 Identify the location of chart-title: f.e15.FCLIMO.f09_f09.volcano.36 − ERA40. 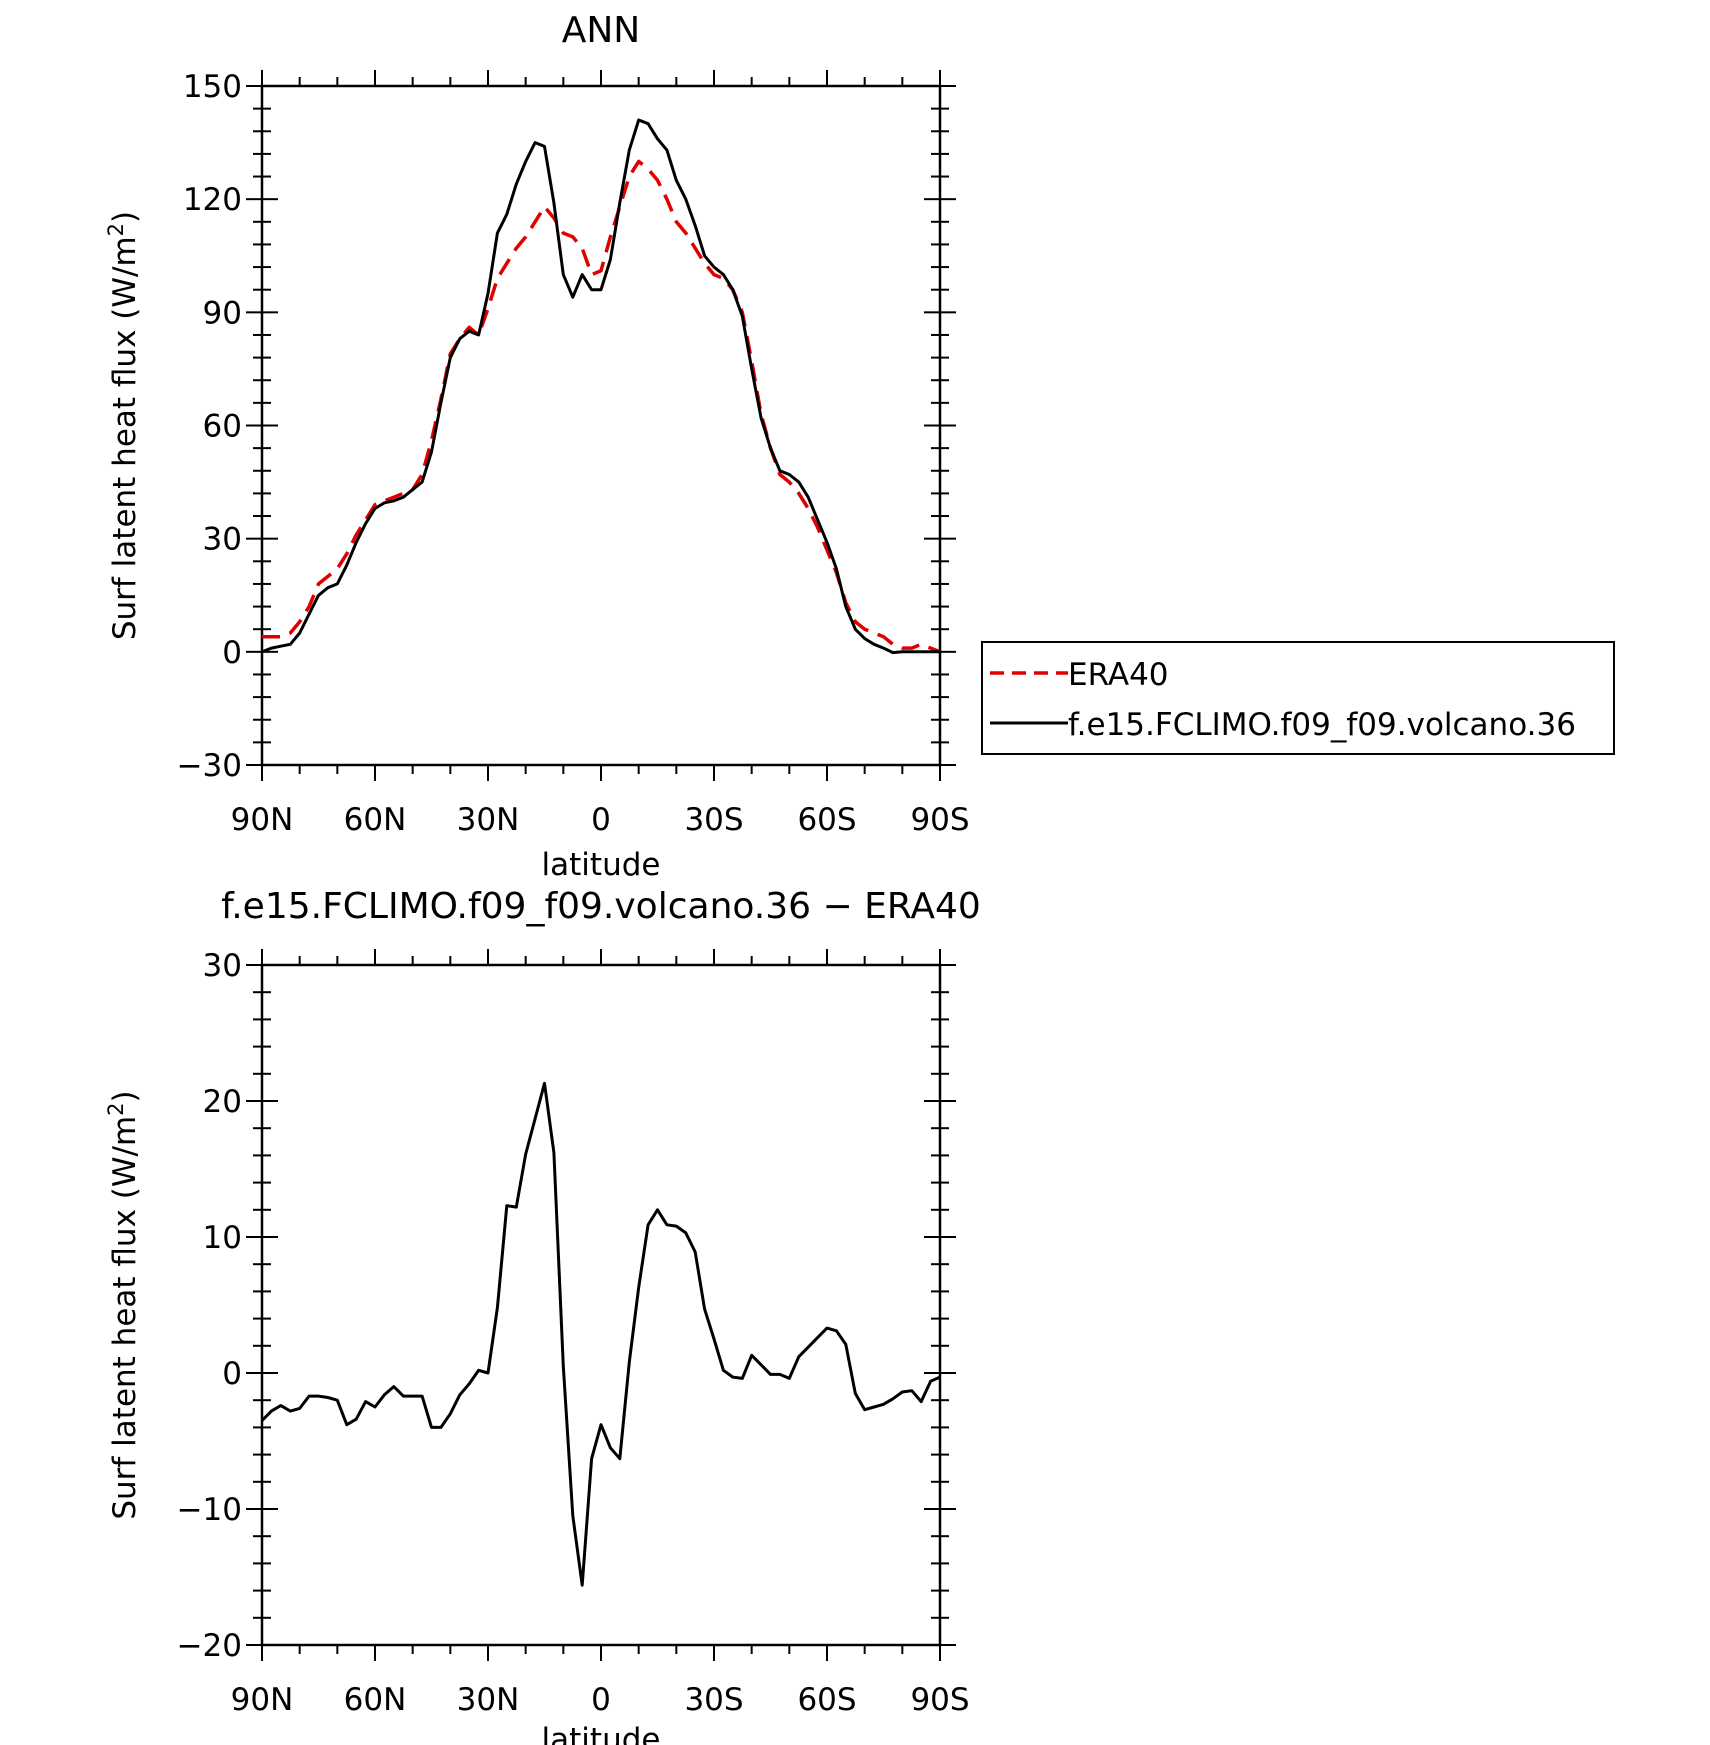
(601, 906).